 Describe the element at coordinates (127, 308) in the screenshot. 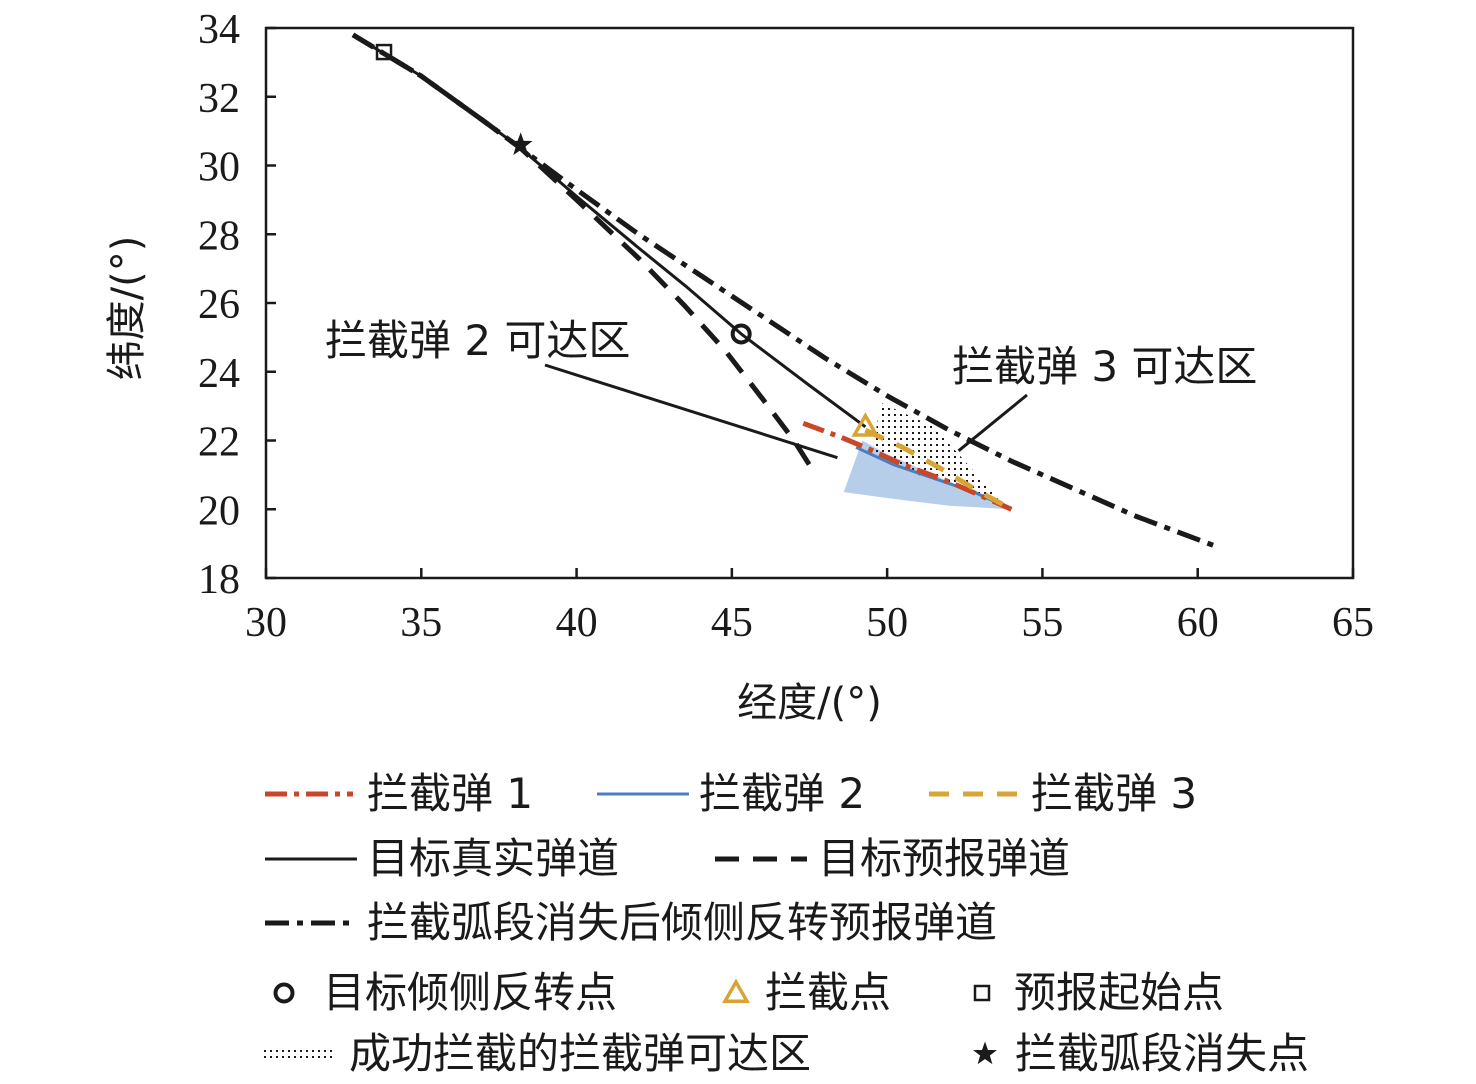

I see `y-axis-title: 纬度/(°)` at that location.